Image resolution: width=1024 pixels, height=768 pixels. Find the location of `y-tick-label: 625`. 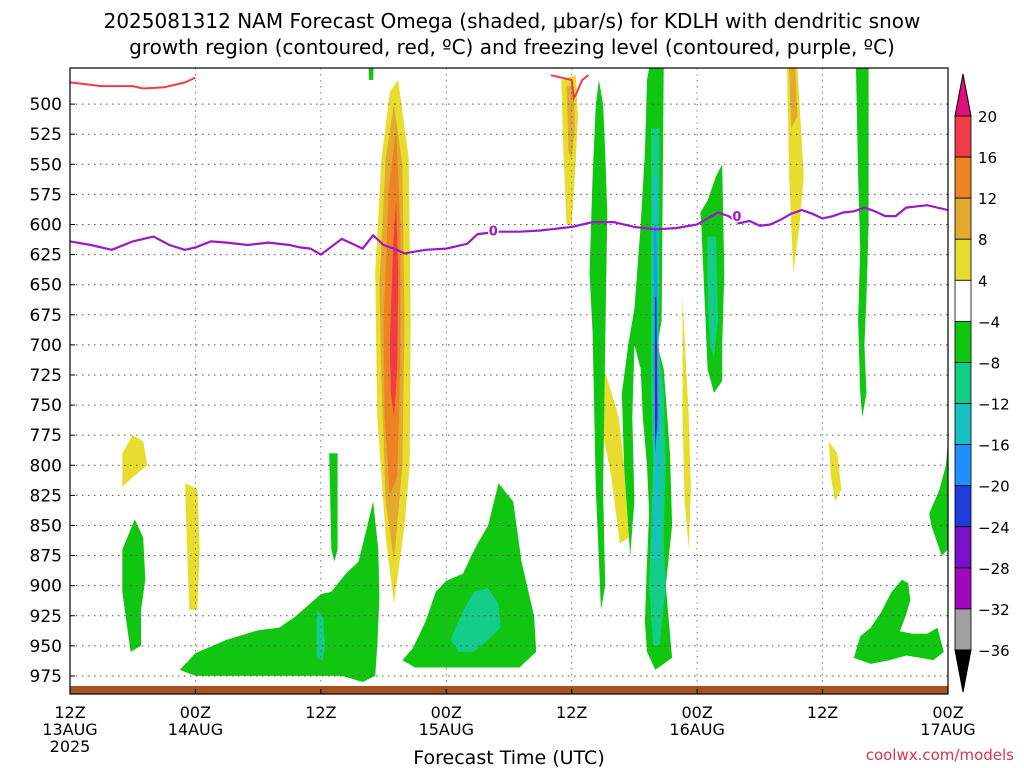

y-tick-label: 625 is located at coordinates (46, 256).